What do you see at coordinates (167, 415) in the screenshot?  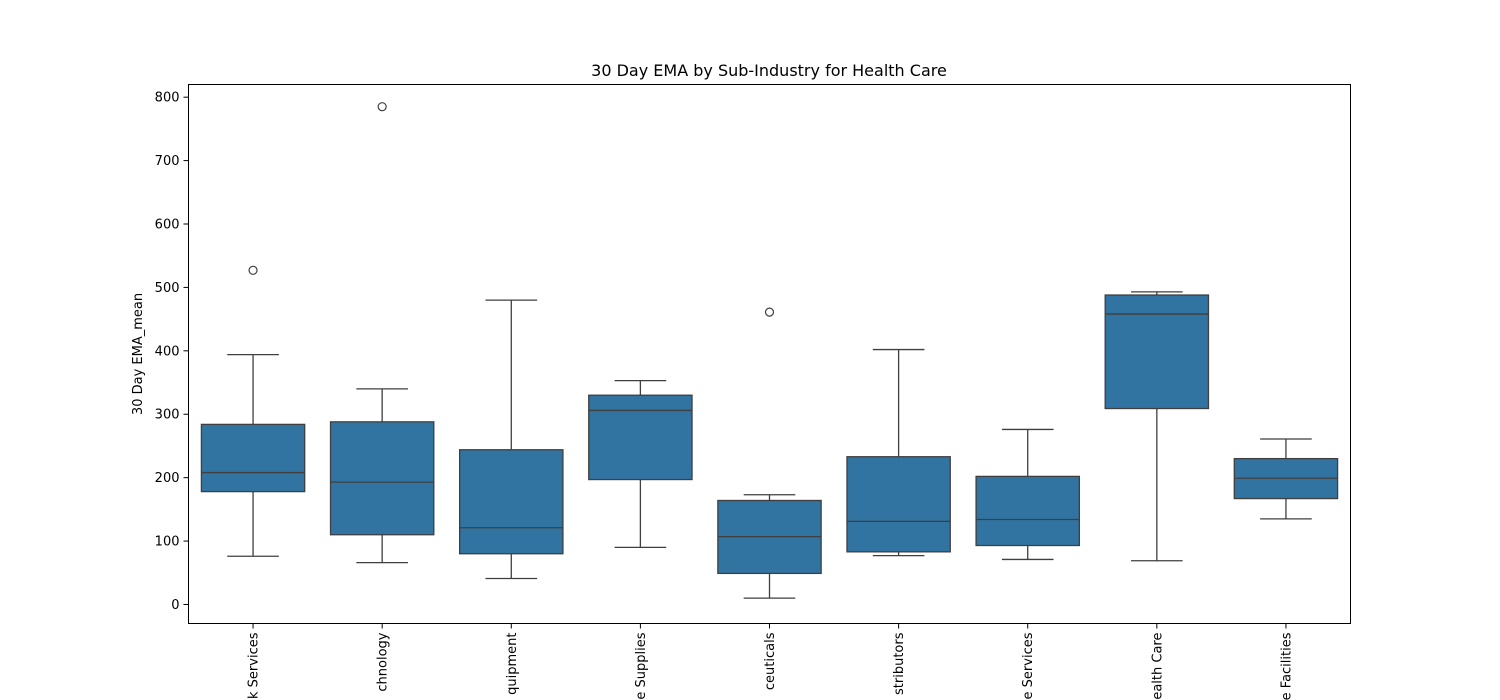 I see `y-tick-label: 300` at bounding box center [167, 415].